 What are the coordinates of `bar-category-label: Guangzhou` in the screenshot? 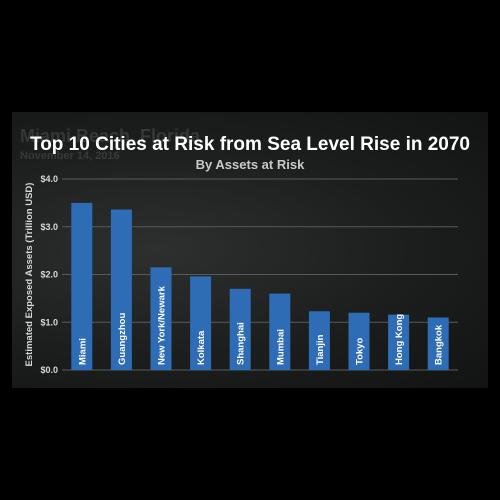 It's located at (122, 339).